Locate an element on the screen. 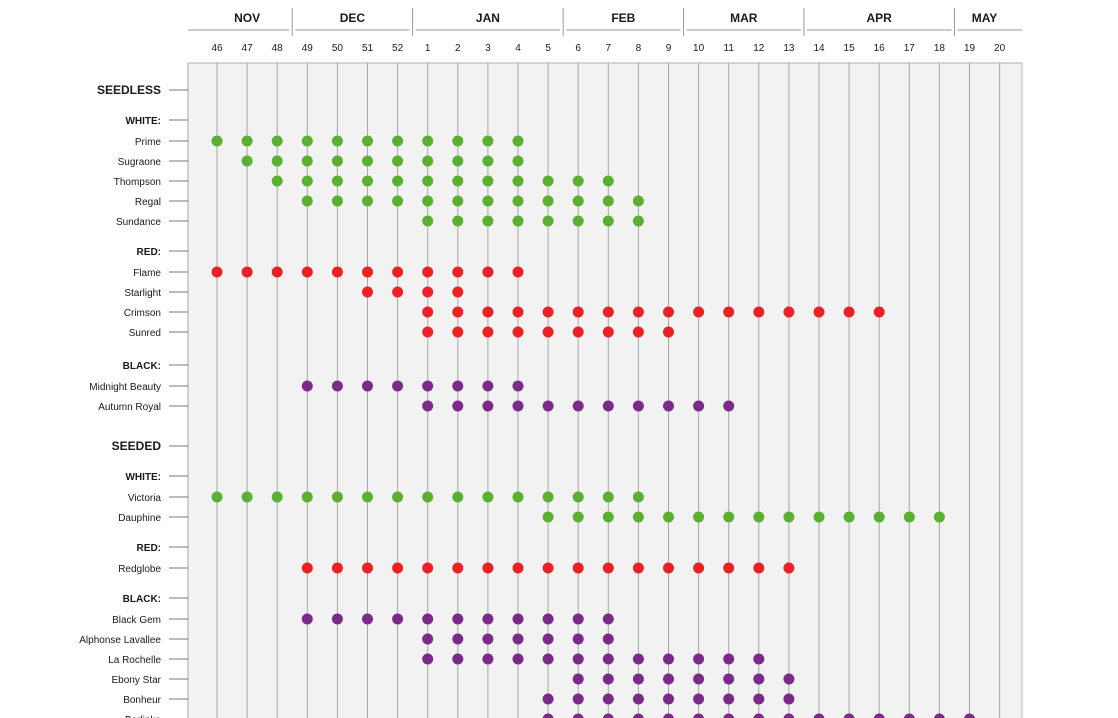 This screenshot has height=718, width=1118. month-label: DEC is located at coordinates (353, 18).